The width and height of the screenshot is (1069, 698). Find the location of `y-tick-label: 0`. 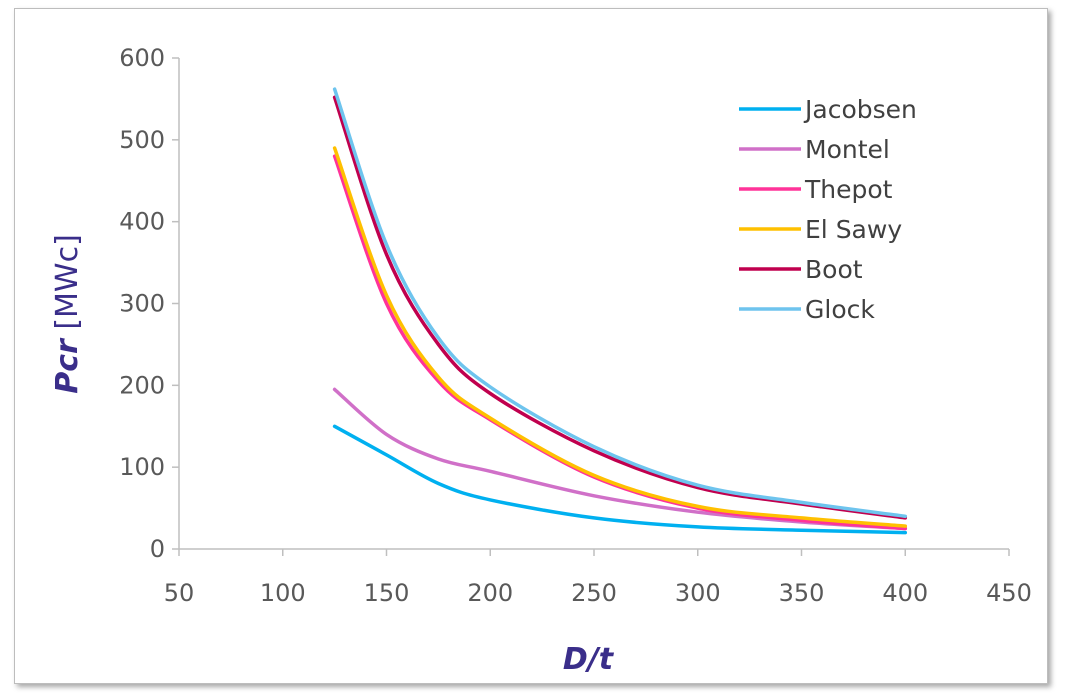

y-tick-label: 0 is located at coordinates (157, 549).